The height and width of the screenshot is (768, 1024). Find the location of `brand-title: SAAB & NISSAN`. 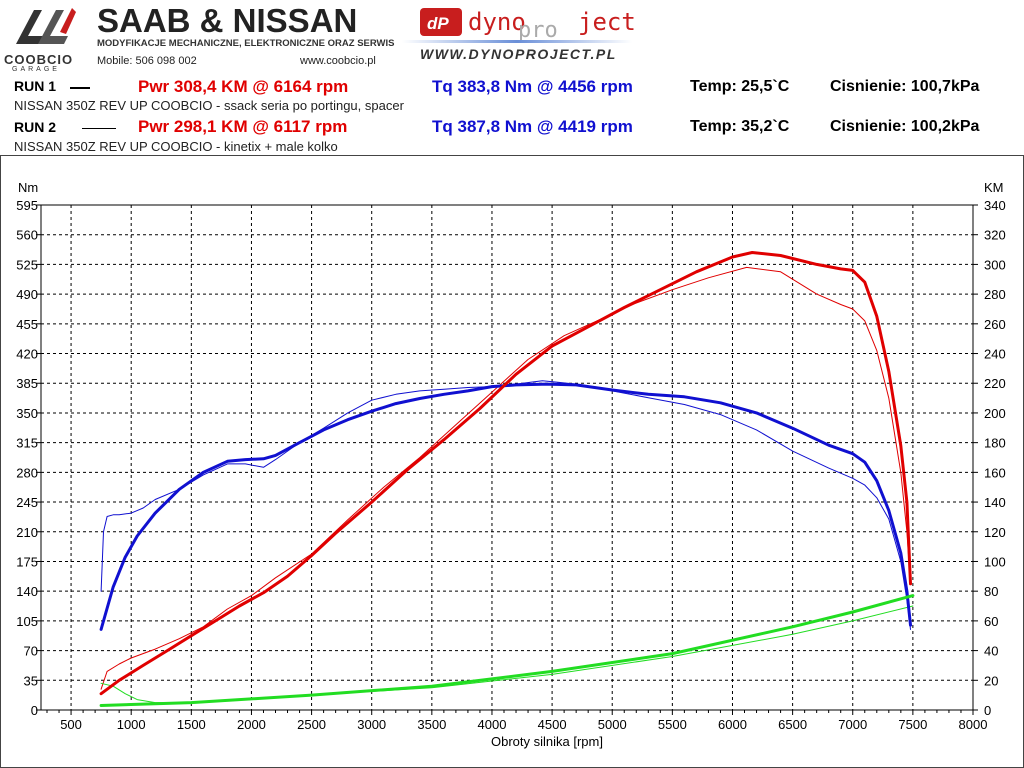

brand-title: SAAB & NISSAN is located at coordinates (227, 20).